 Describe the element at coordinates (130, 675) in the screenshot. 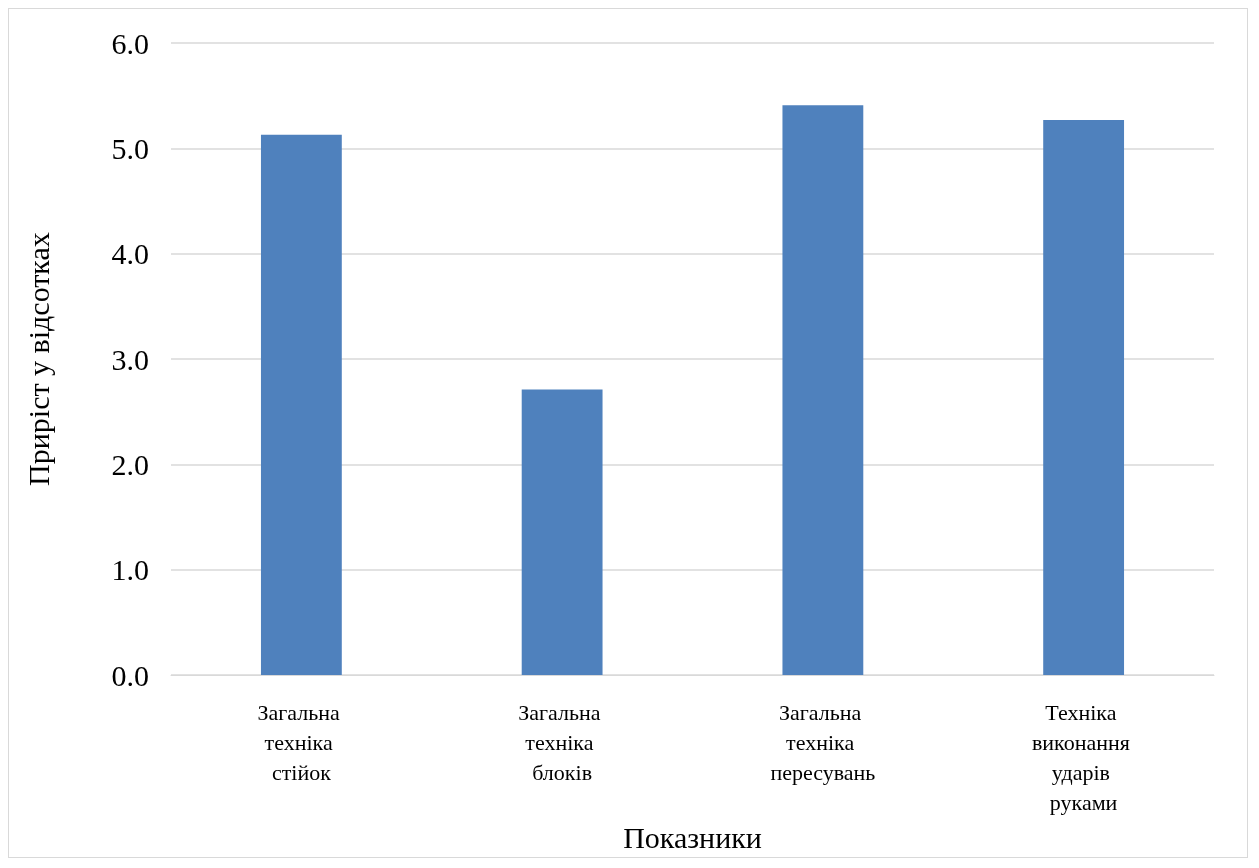

I see `y-tick-label: 0.0` at that location.